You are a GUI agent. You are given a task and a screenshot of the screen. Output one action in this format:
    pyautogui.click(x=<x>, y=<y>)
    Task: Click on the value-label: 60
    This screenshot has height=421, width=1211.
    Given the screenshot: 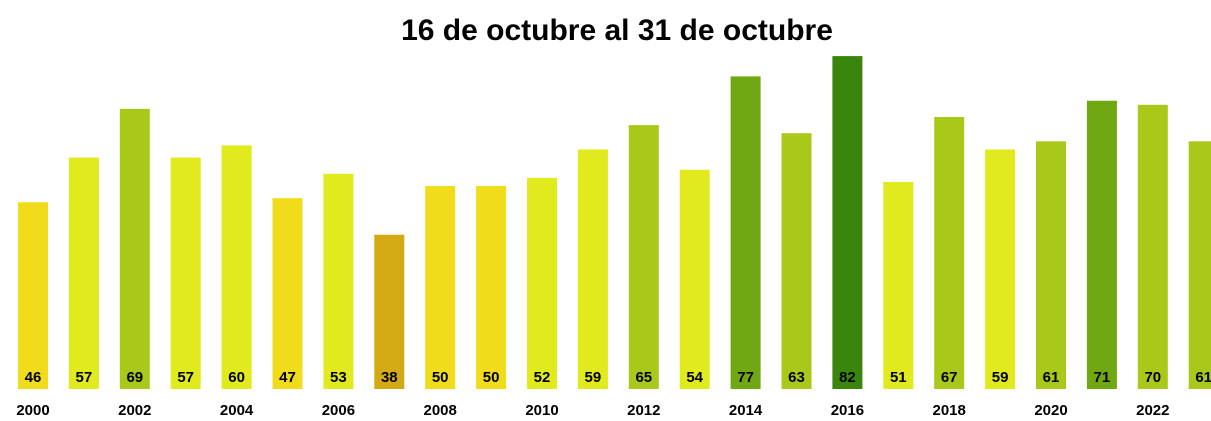 What is the action you would take?
    pyautogui.click(x=236, y=377)
    